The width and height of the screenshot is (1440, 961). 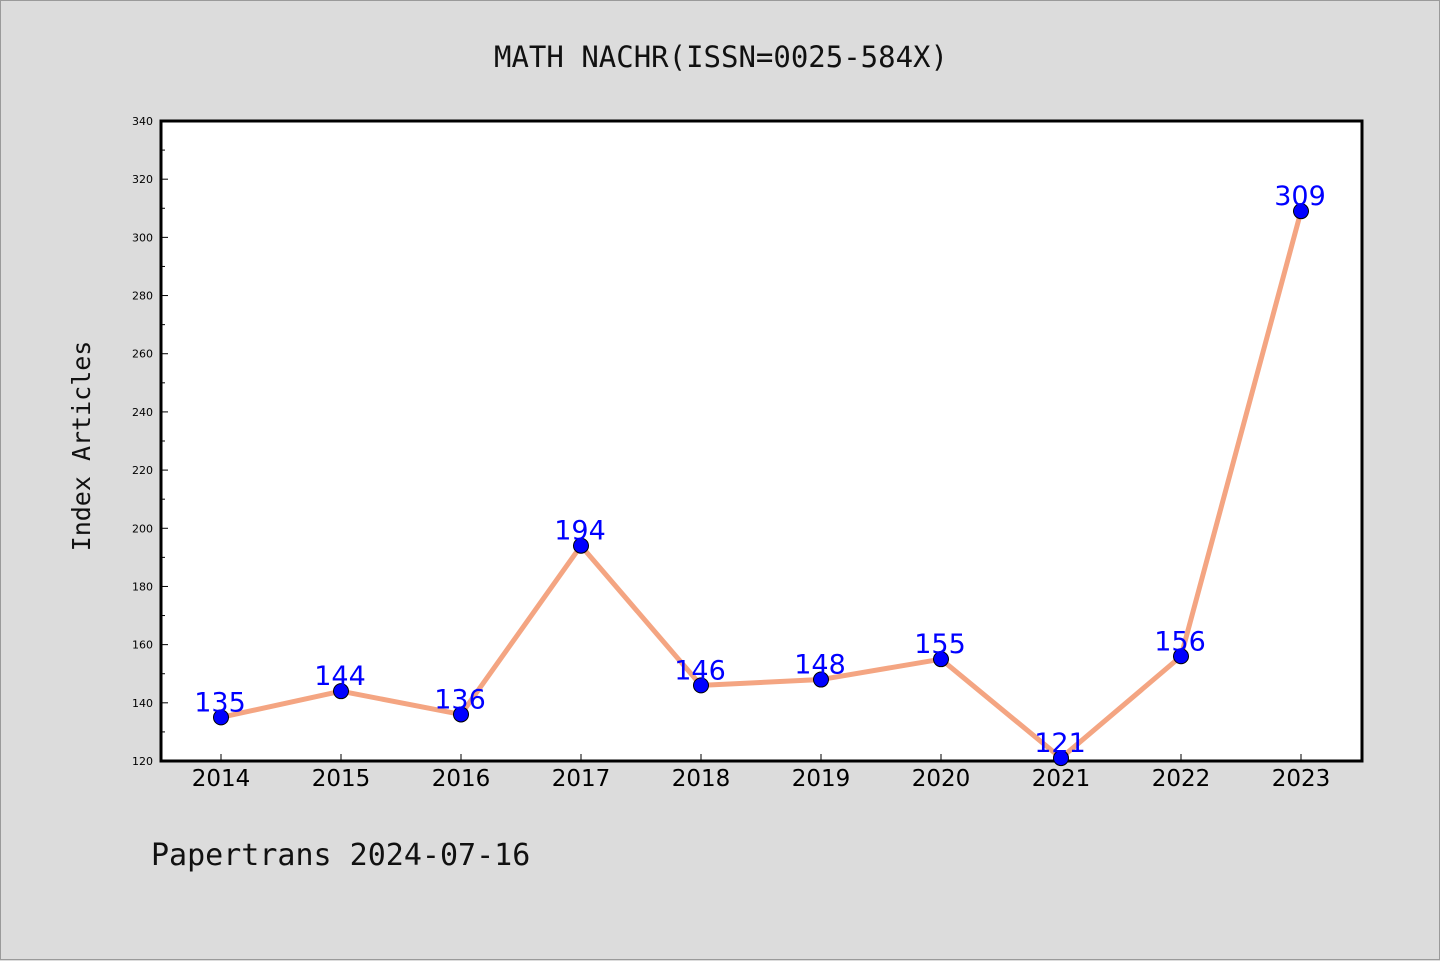 What do you see at coordinates (142, 645) in the screenshot?
I see `y-tick-label: 160` at bounding box center [142, 645].